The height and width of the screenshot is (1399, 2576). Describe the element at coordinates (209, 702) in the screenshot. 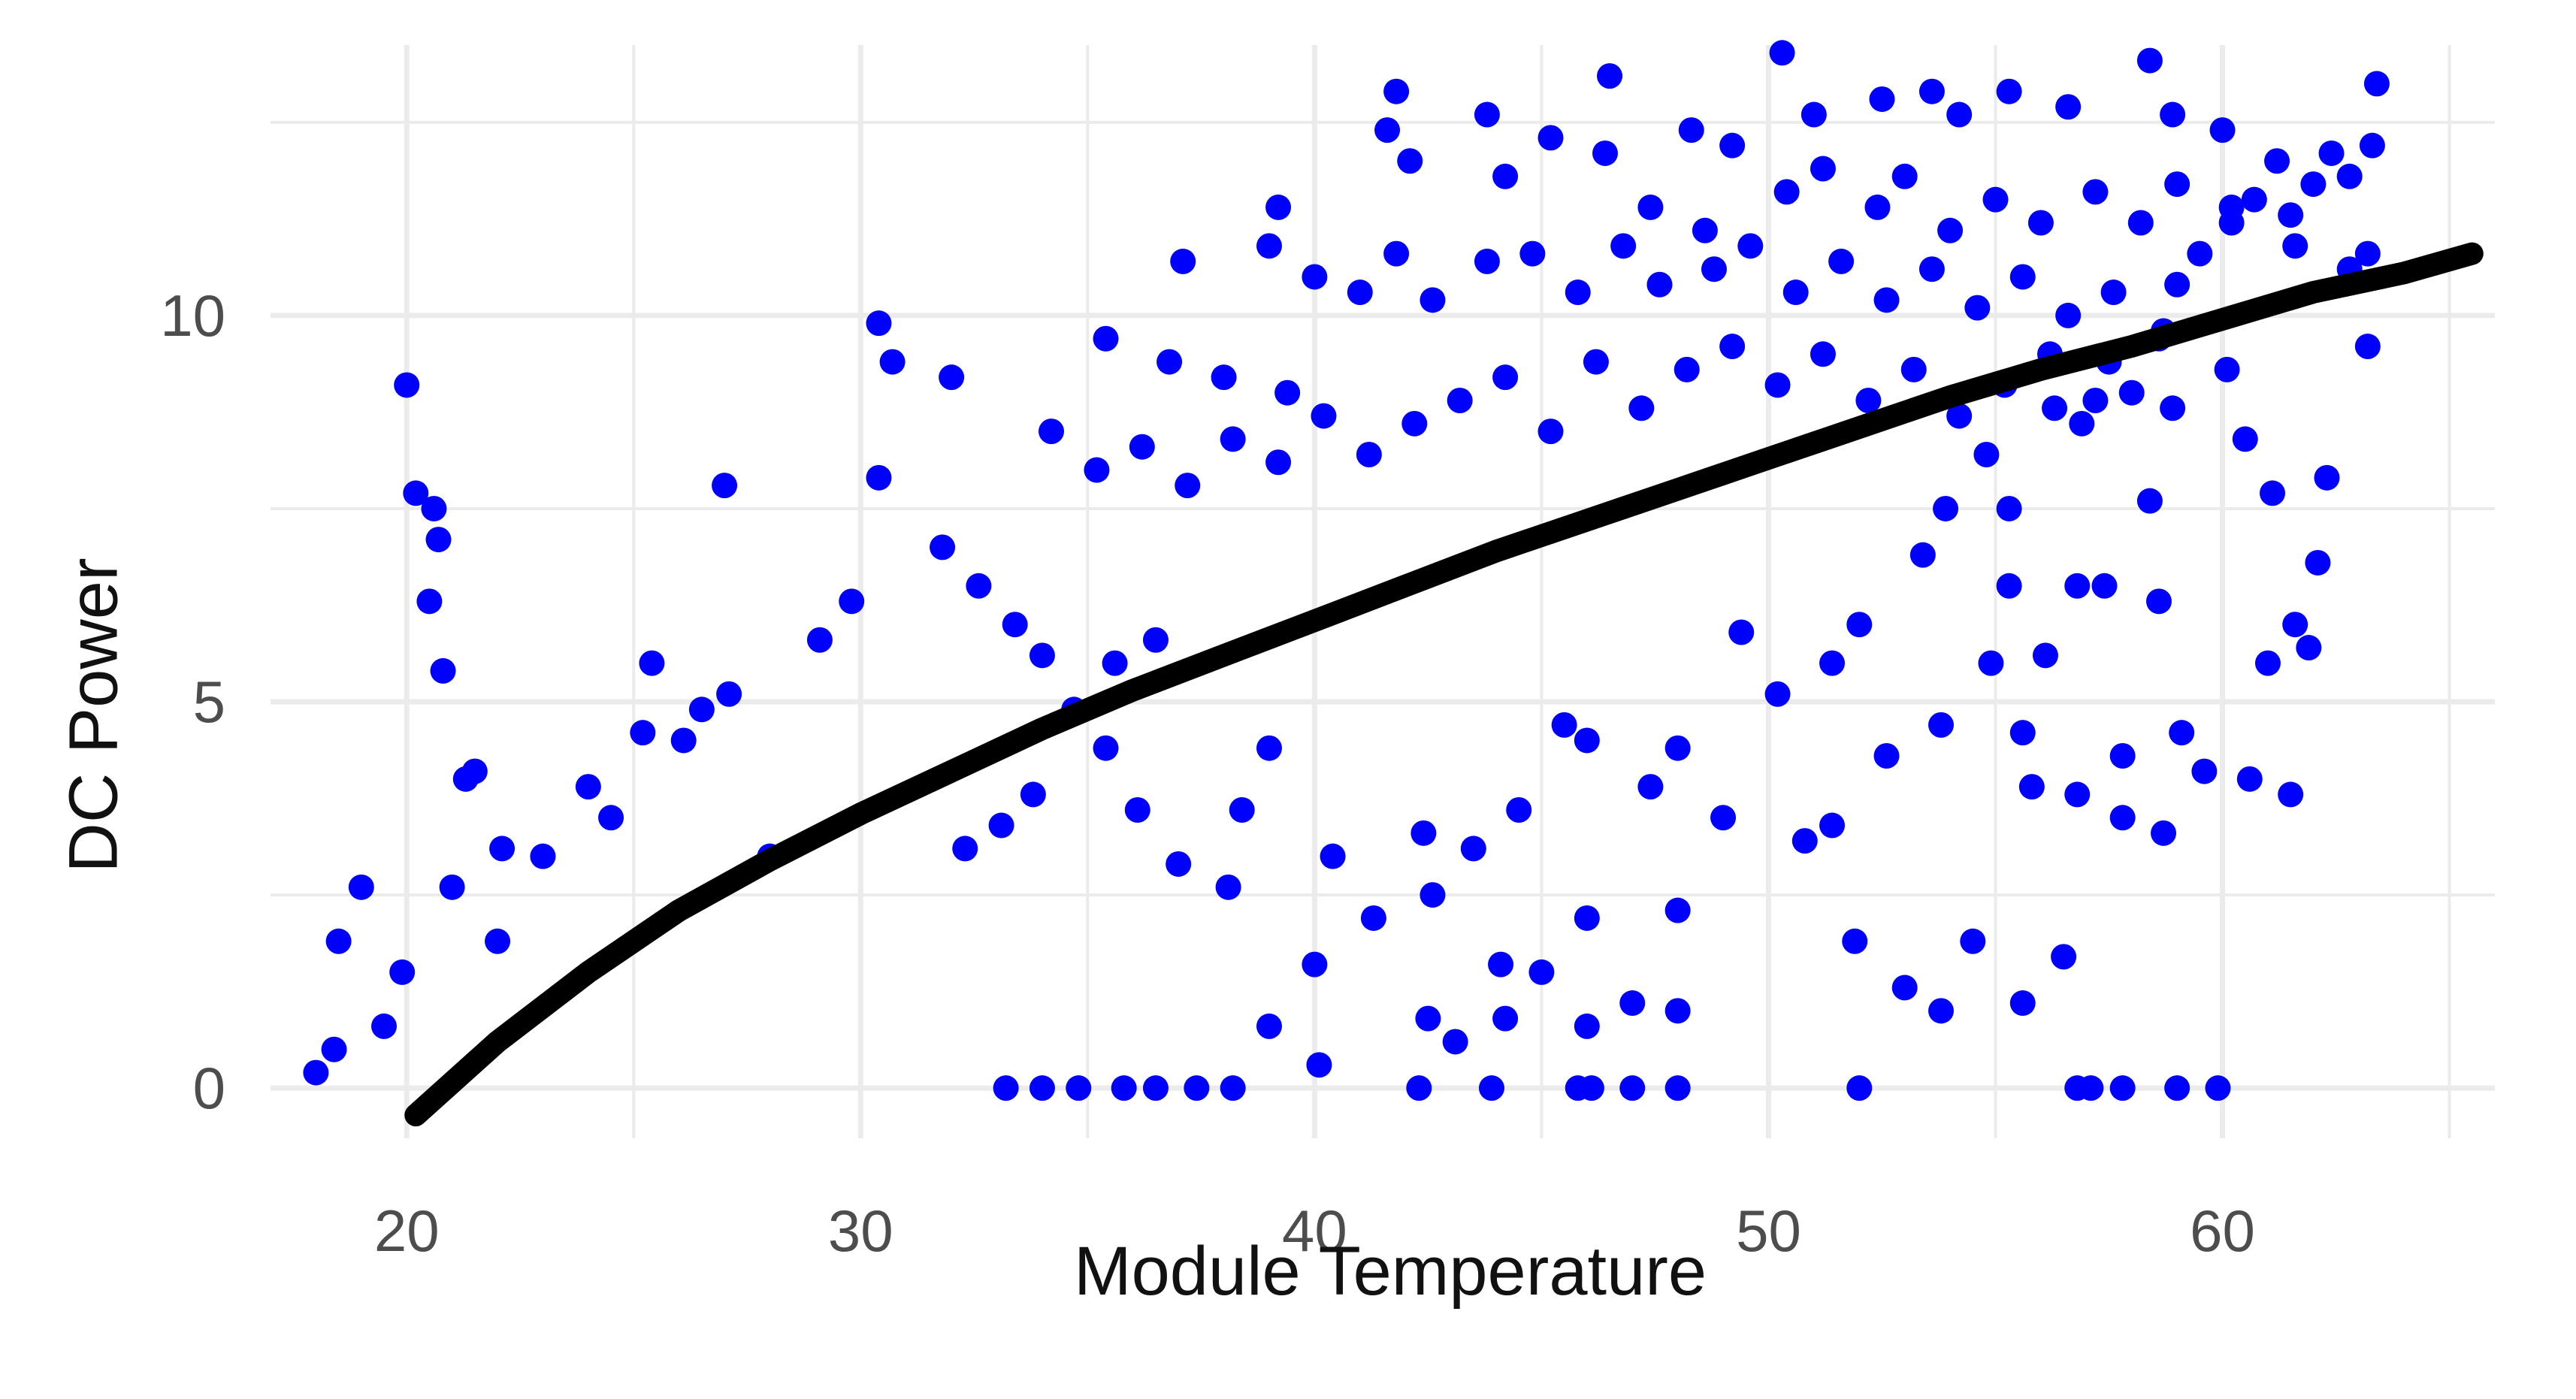

I see `y-tick-label: 5` at that location.